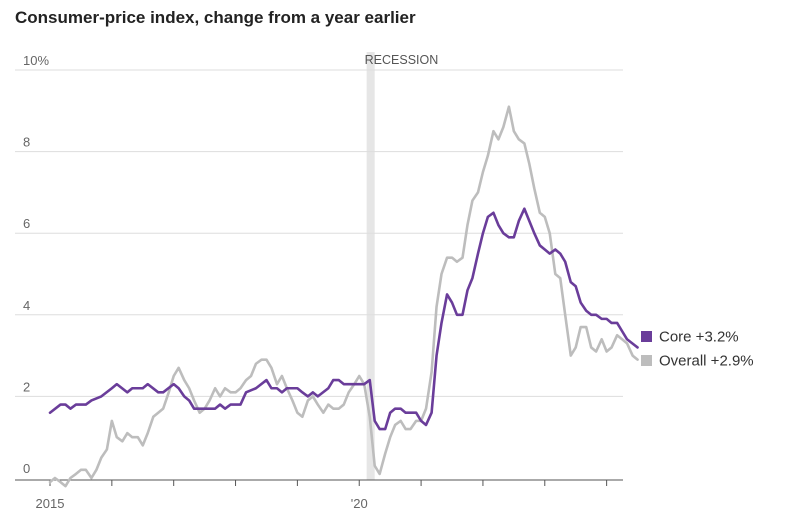  What do you see at coordinates (36, 264) in the screenshot?
I see `y-axis-labels: 0 2 4 6 8 10%` at bounding box center [36, 264].